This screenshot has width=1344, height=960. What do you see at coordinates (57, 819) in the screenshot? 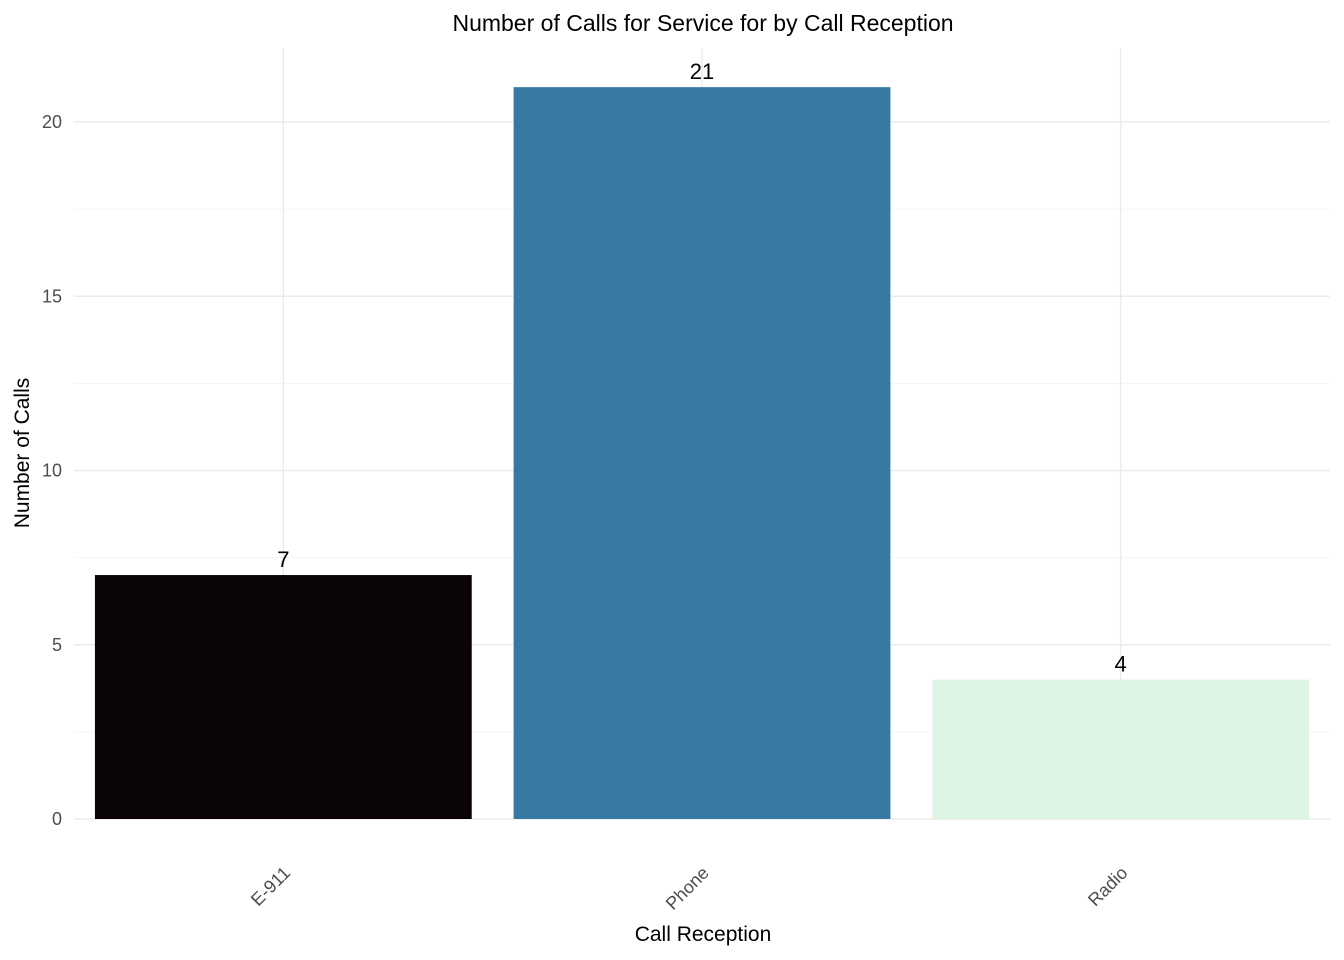
I see `y-tick-label: 0` at bounding box center [57, 819].